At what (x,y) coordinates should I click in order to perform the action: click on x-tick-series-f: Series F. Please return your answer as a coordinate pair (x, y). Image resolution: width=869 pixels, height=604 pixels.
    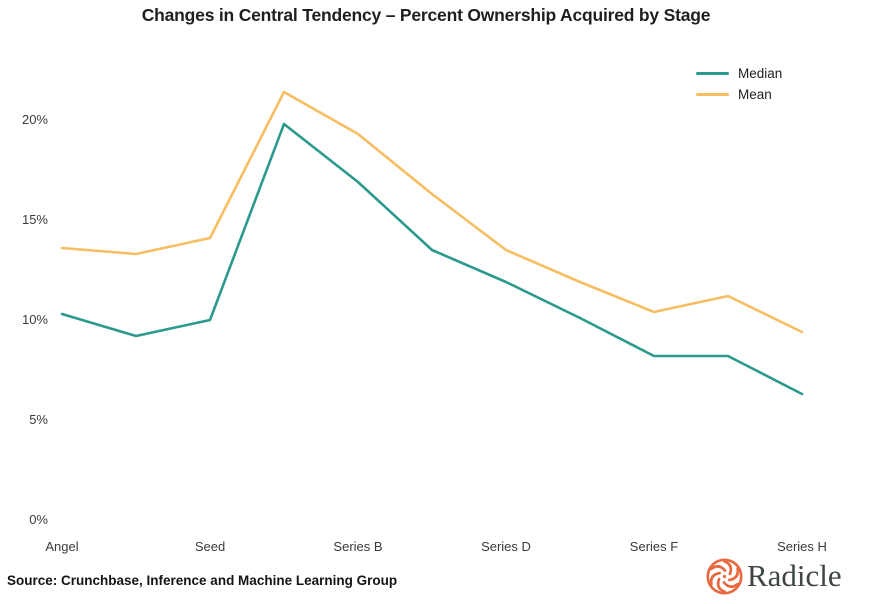
    Looking at the image, I should click on (654, 546).